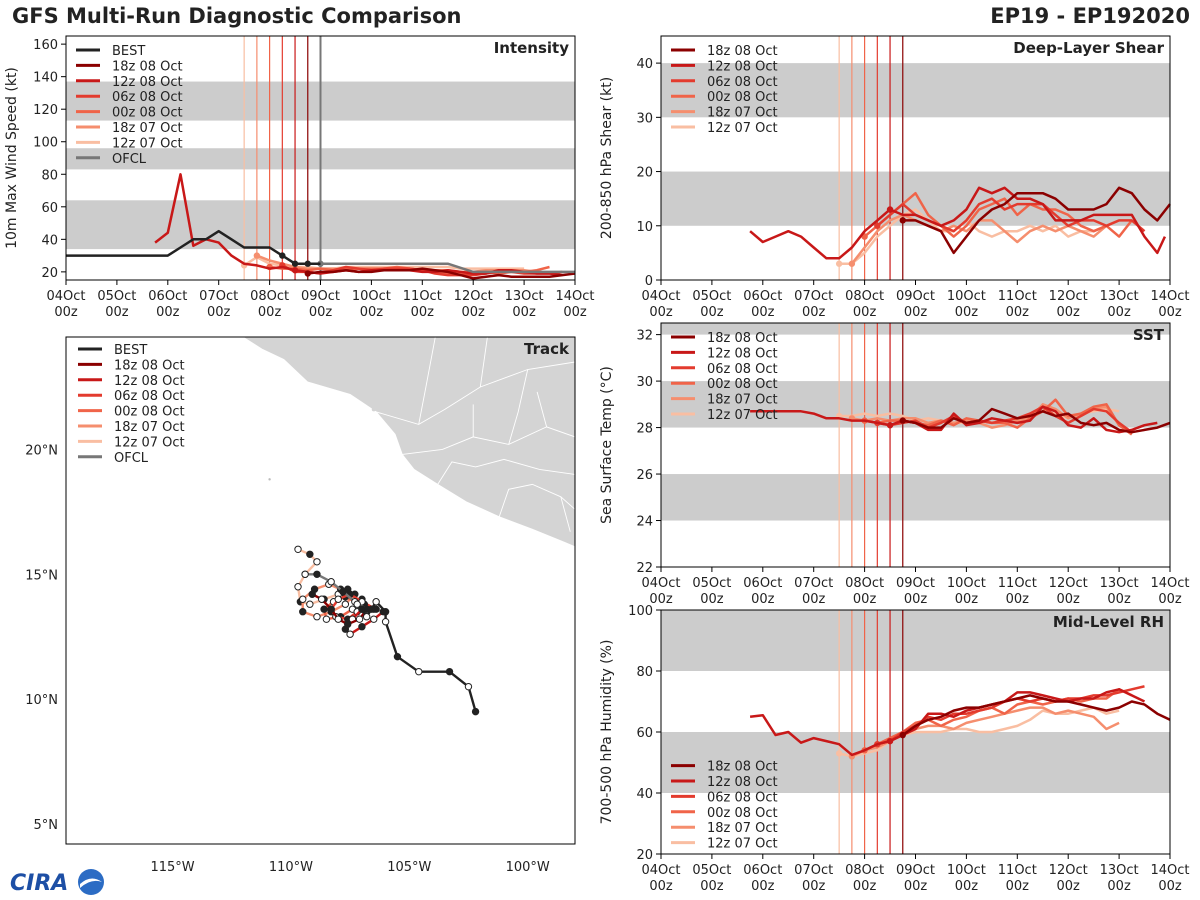  What do you see at coordinates (547, 349) in the screenshot?
I see `panel-title: Track` at bounding box center [547, 349].